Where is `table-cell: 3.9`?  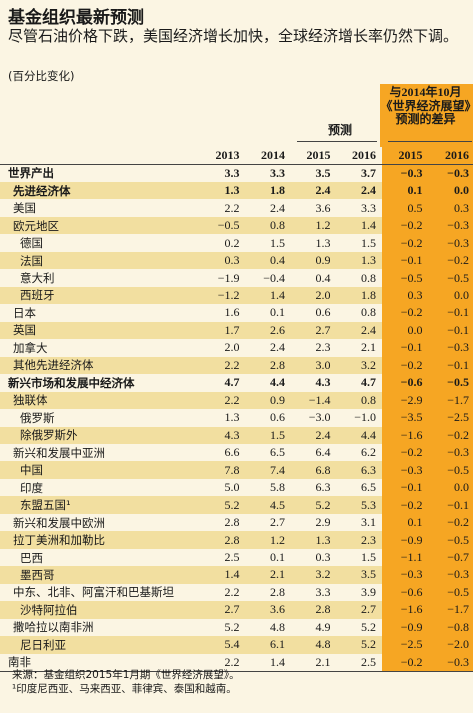
table-cell: 3.9 is located at coordinates (368, 591).